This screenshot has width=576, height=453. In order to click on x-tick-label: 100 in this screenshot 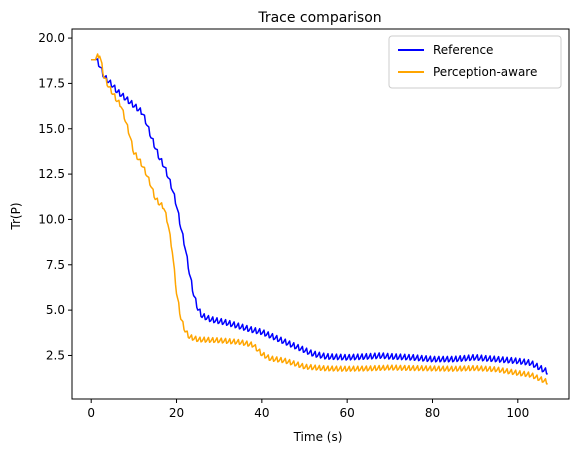, I will do `click(517, 413)`.